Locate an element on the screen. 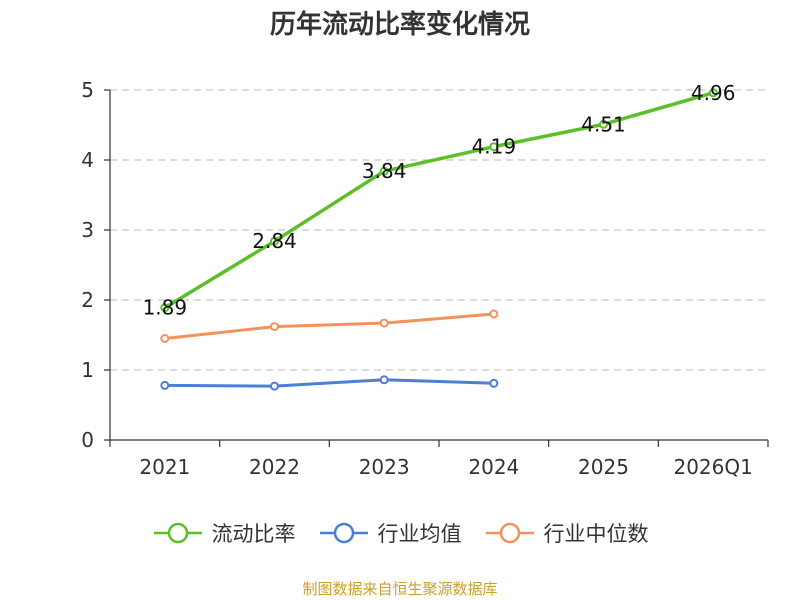  x-tick-label: 2024 is located at coordinates (493, 467).